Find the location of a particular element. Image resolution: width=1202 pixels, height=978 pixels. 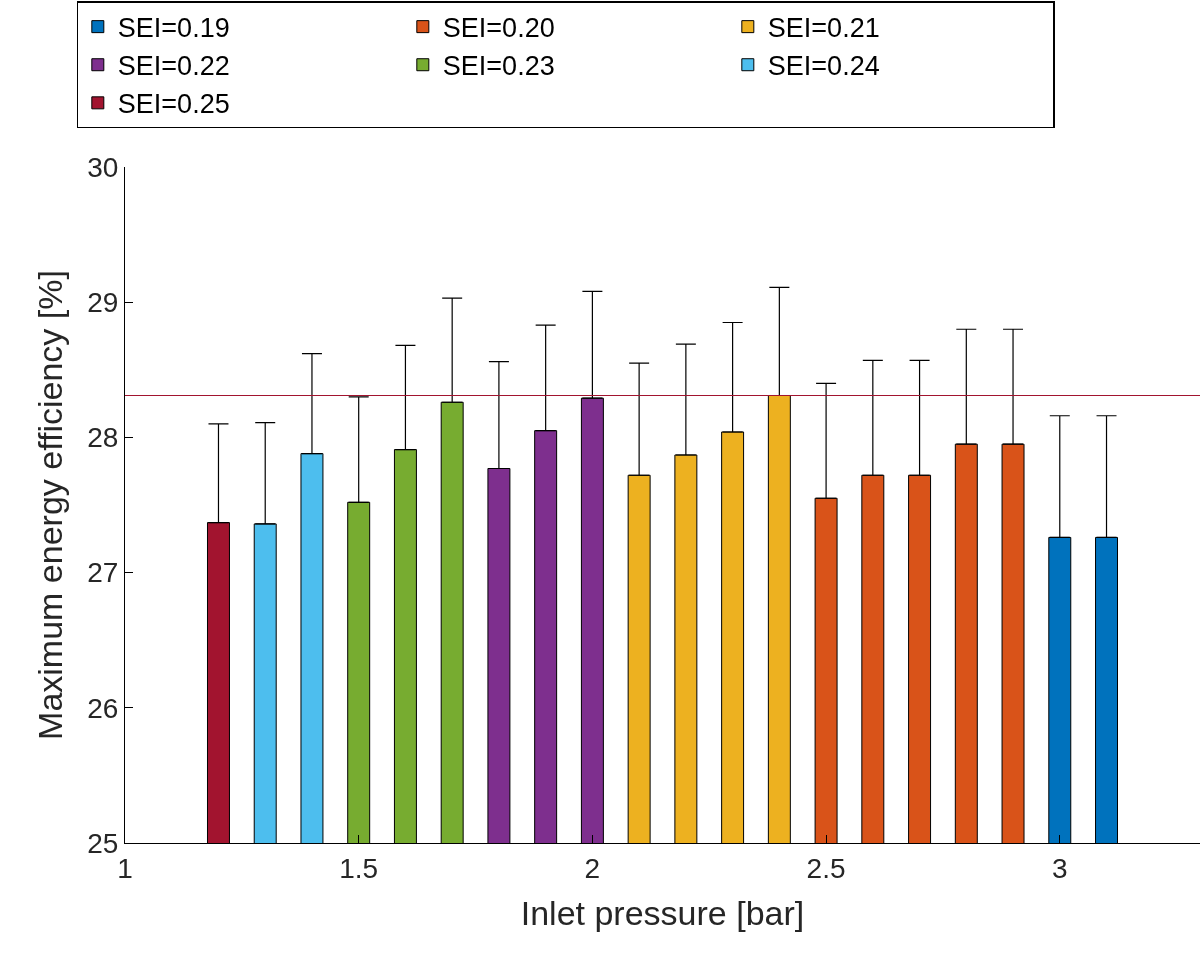

x-tick-label: 2.5 is located at coordinates (826, 868).